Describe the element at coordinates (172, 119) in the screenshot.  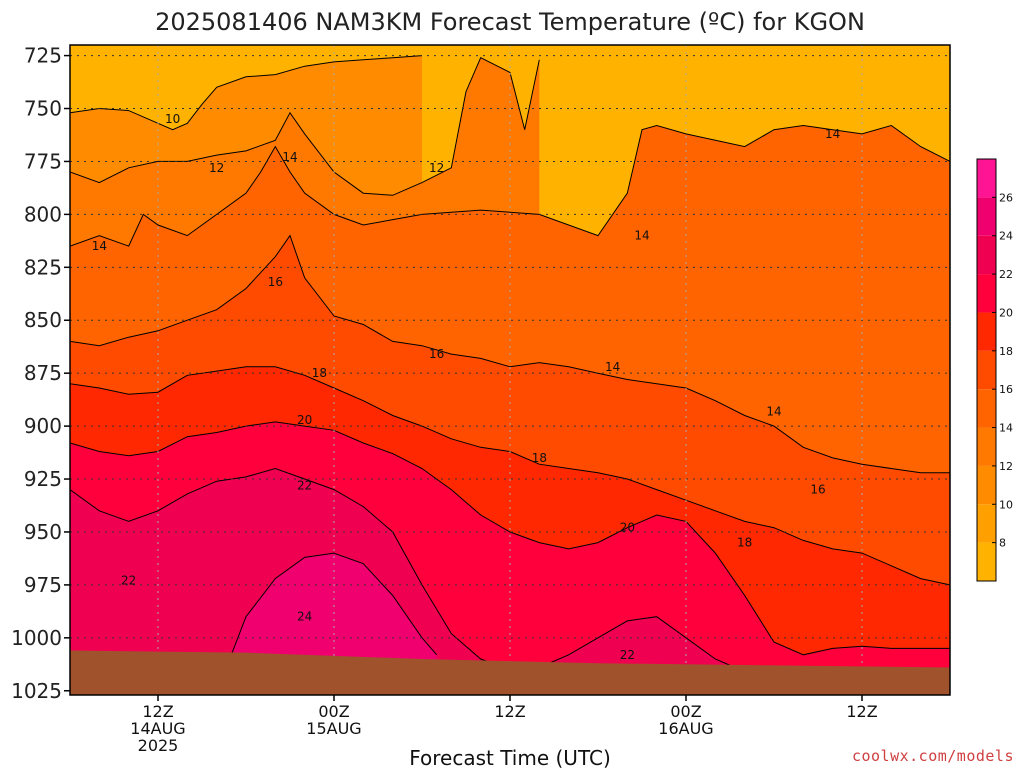
I see `isotherm-label: 10` at that location.